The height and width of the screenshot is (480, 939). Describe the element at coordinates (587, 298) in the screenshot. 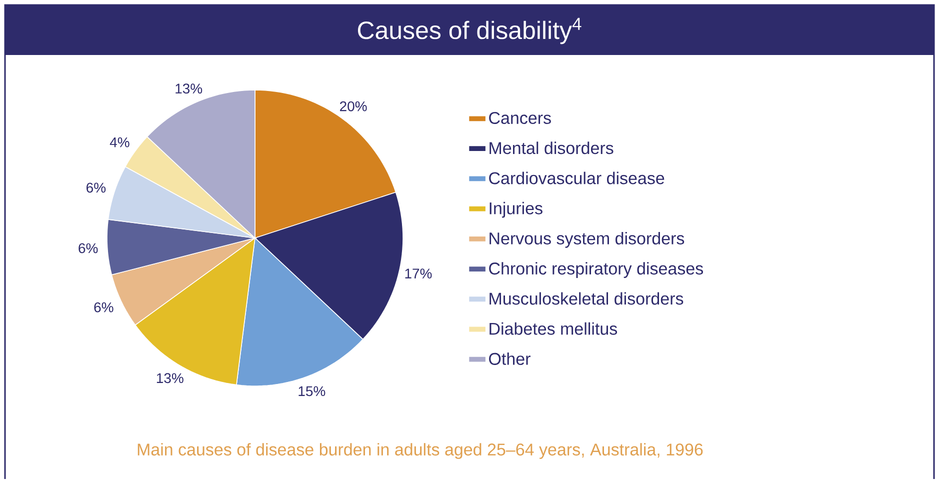

I see `legend-label: Musculoskeletal disorders` at that location.